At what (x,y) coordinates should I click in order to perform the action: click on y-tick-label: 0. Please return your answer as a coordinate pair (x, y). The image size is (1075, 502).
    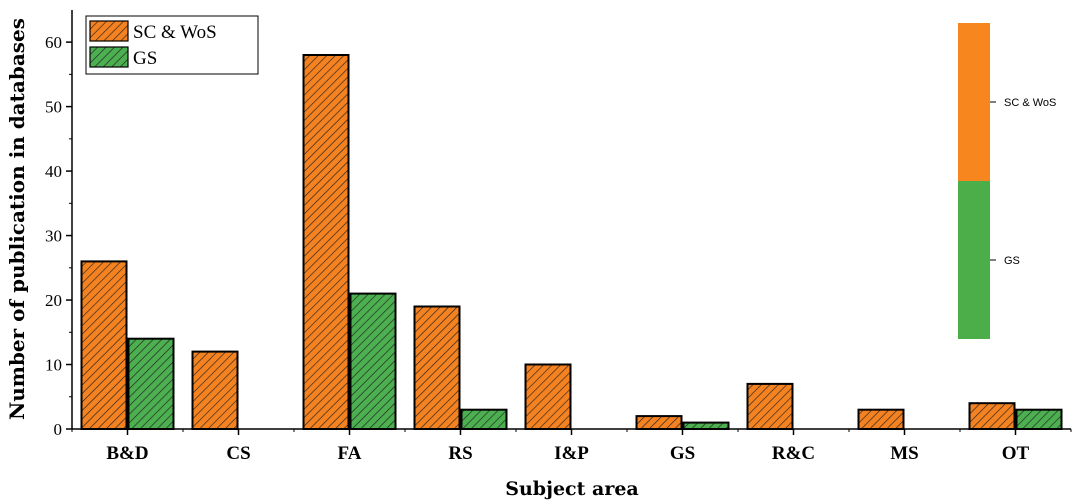
    Looking at the image, I should click on (58, 429).